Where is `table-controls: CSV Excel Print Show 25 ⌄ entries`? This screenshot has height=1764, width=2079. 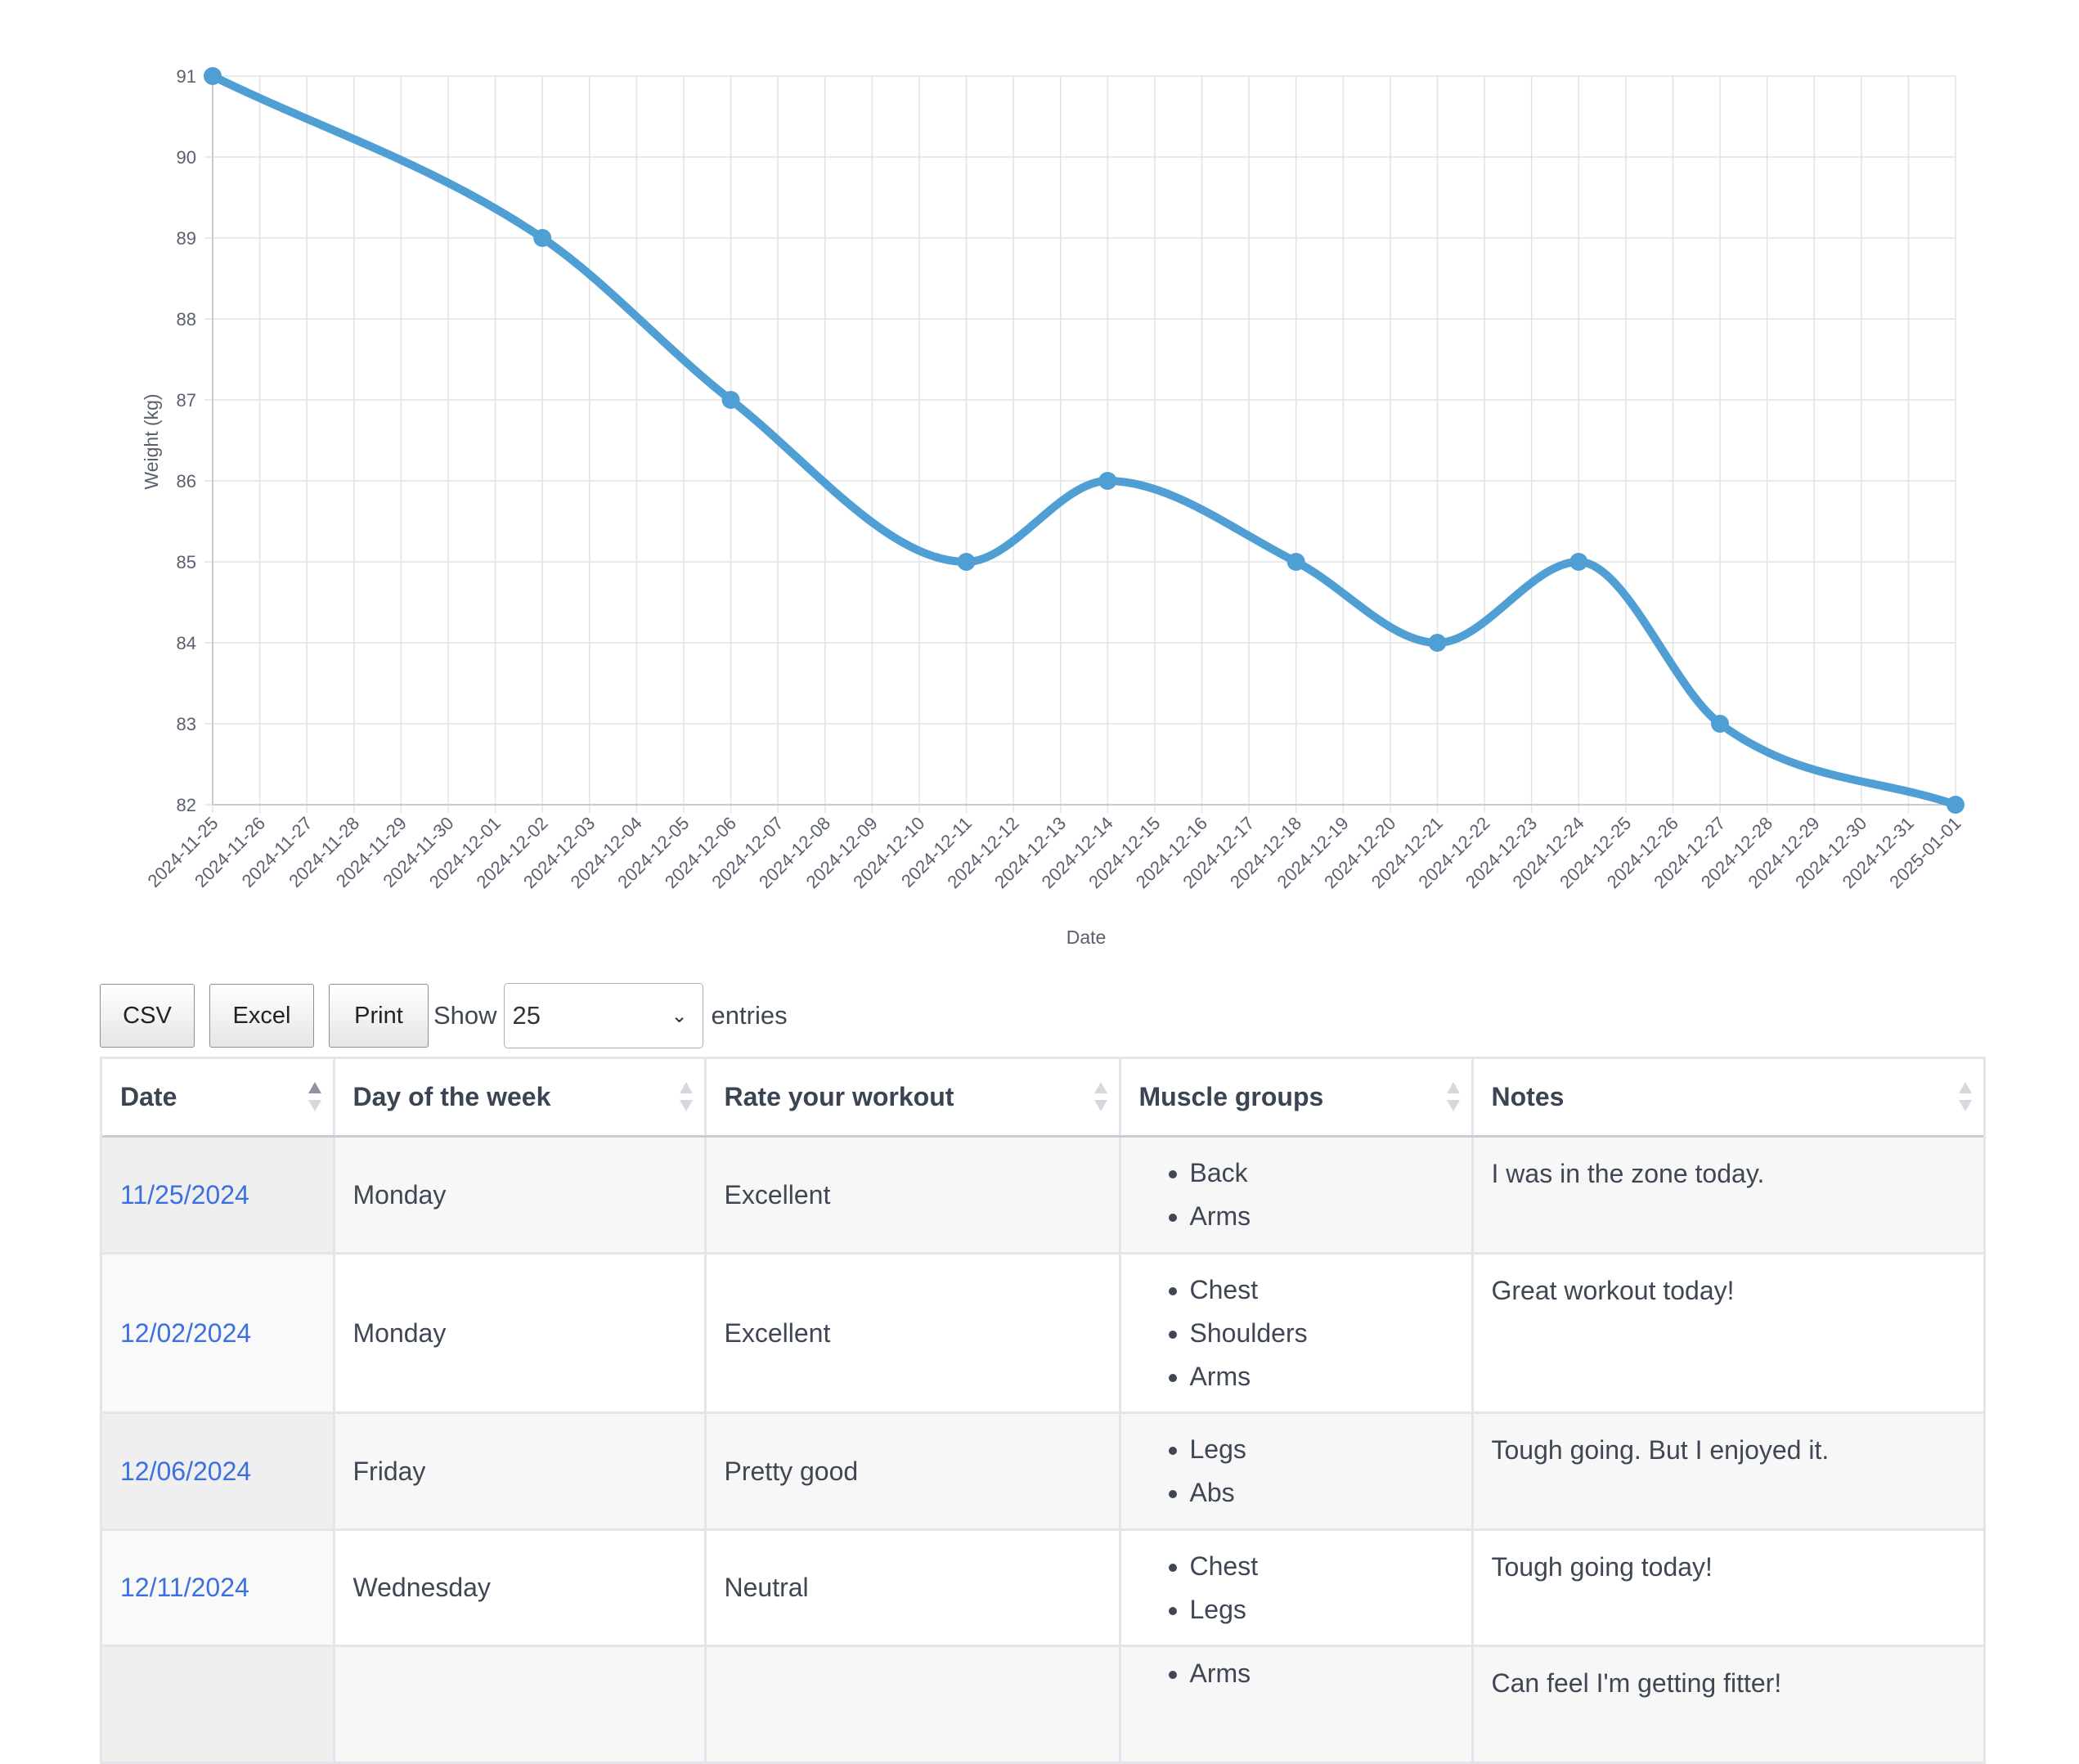
table-controls: CSV Excel Print Show 25 ⌄ entries is located at coordinates (444, 1015).